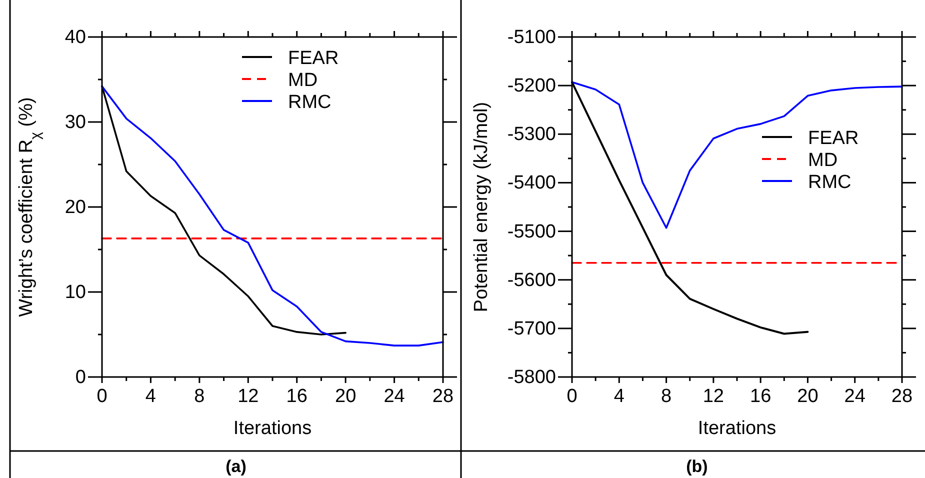  I want to click on text: (a), so click(236, 466).